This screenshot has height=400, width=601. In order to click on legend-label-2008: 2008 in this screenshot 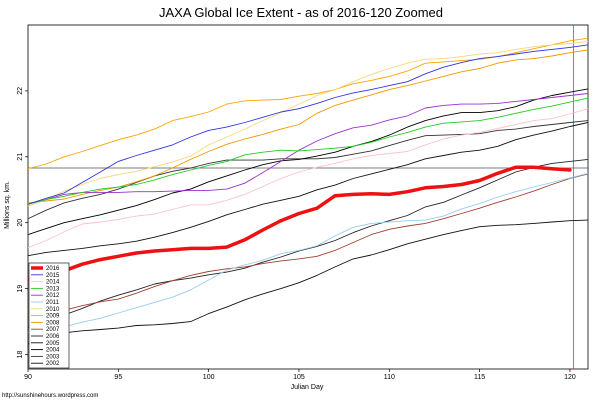, I will do `click(53, 323)`.